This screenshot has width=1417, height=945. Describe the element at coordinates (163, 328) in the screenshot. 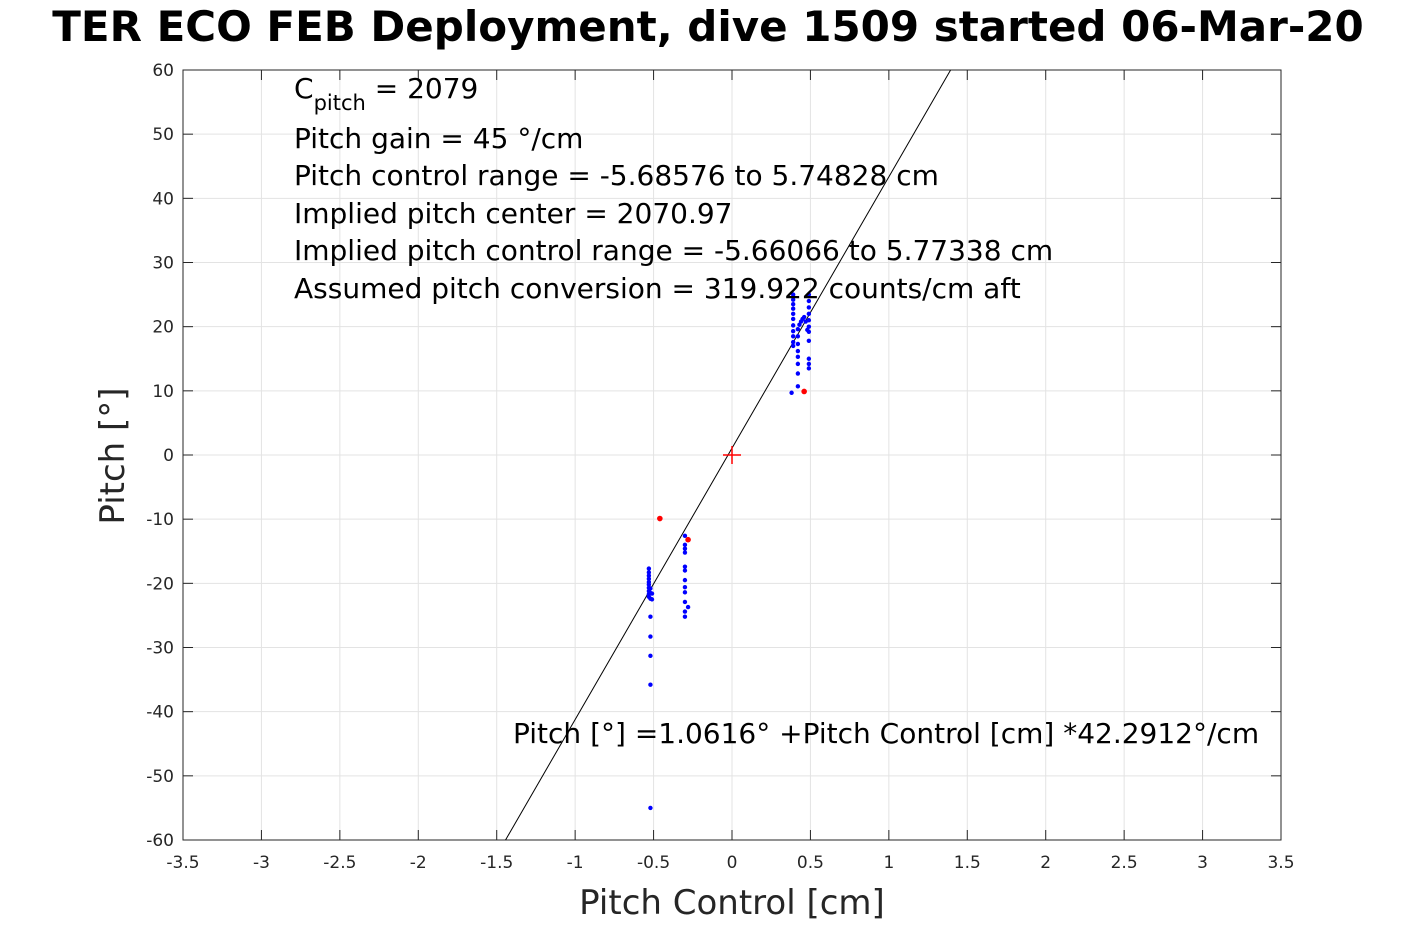

I see `y-tick-label: 20` at that location.